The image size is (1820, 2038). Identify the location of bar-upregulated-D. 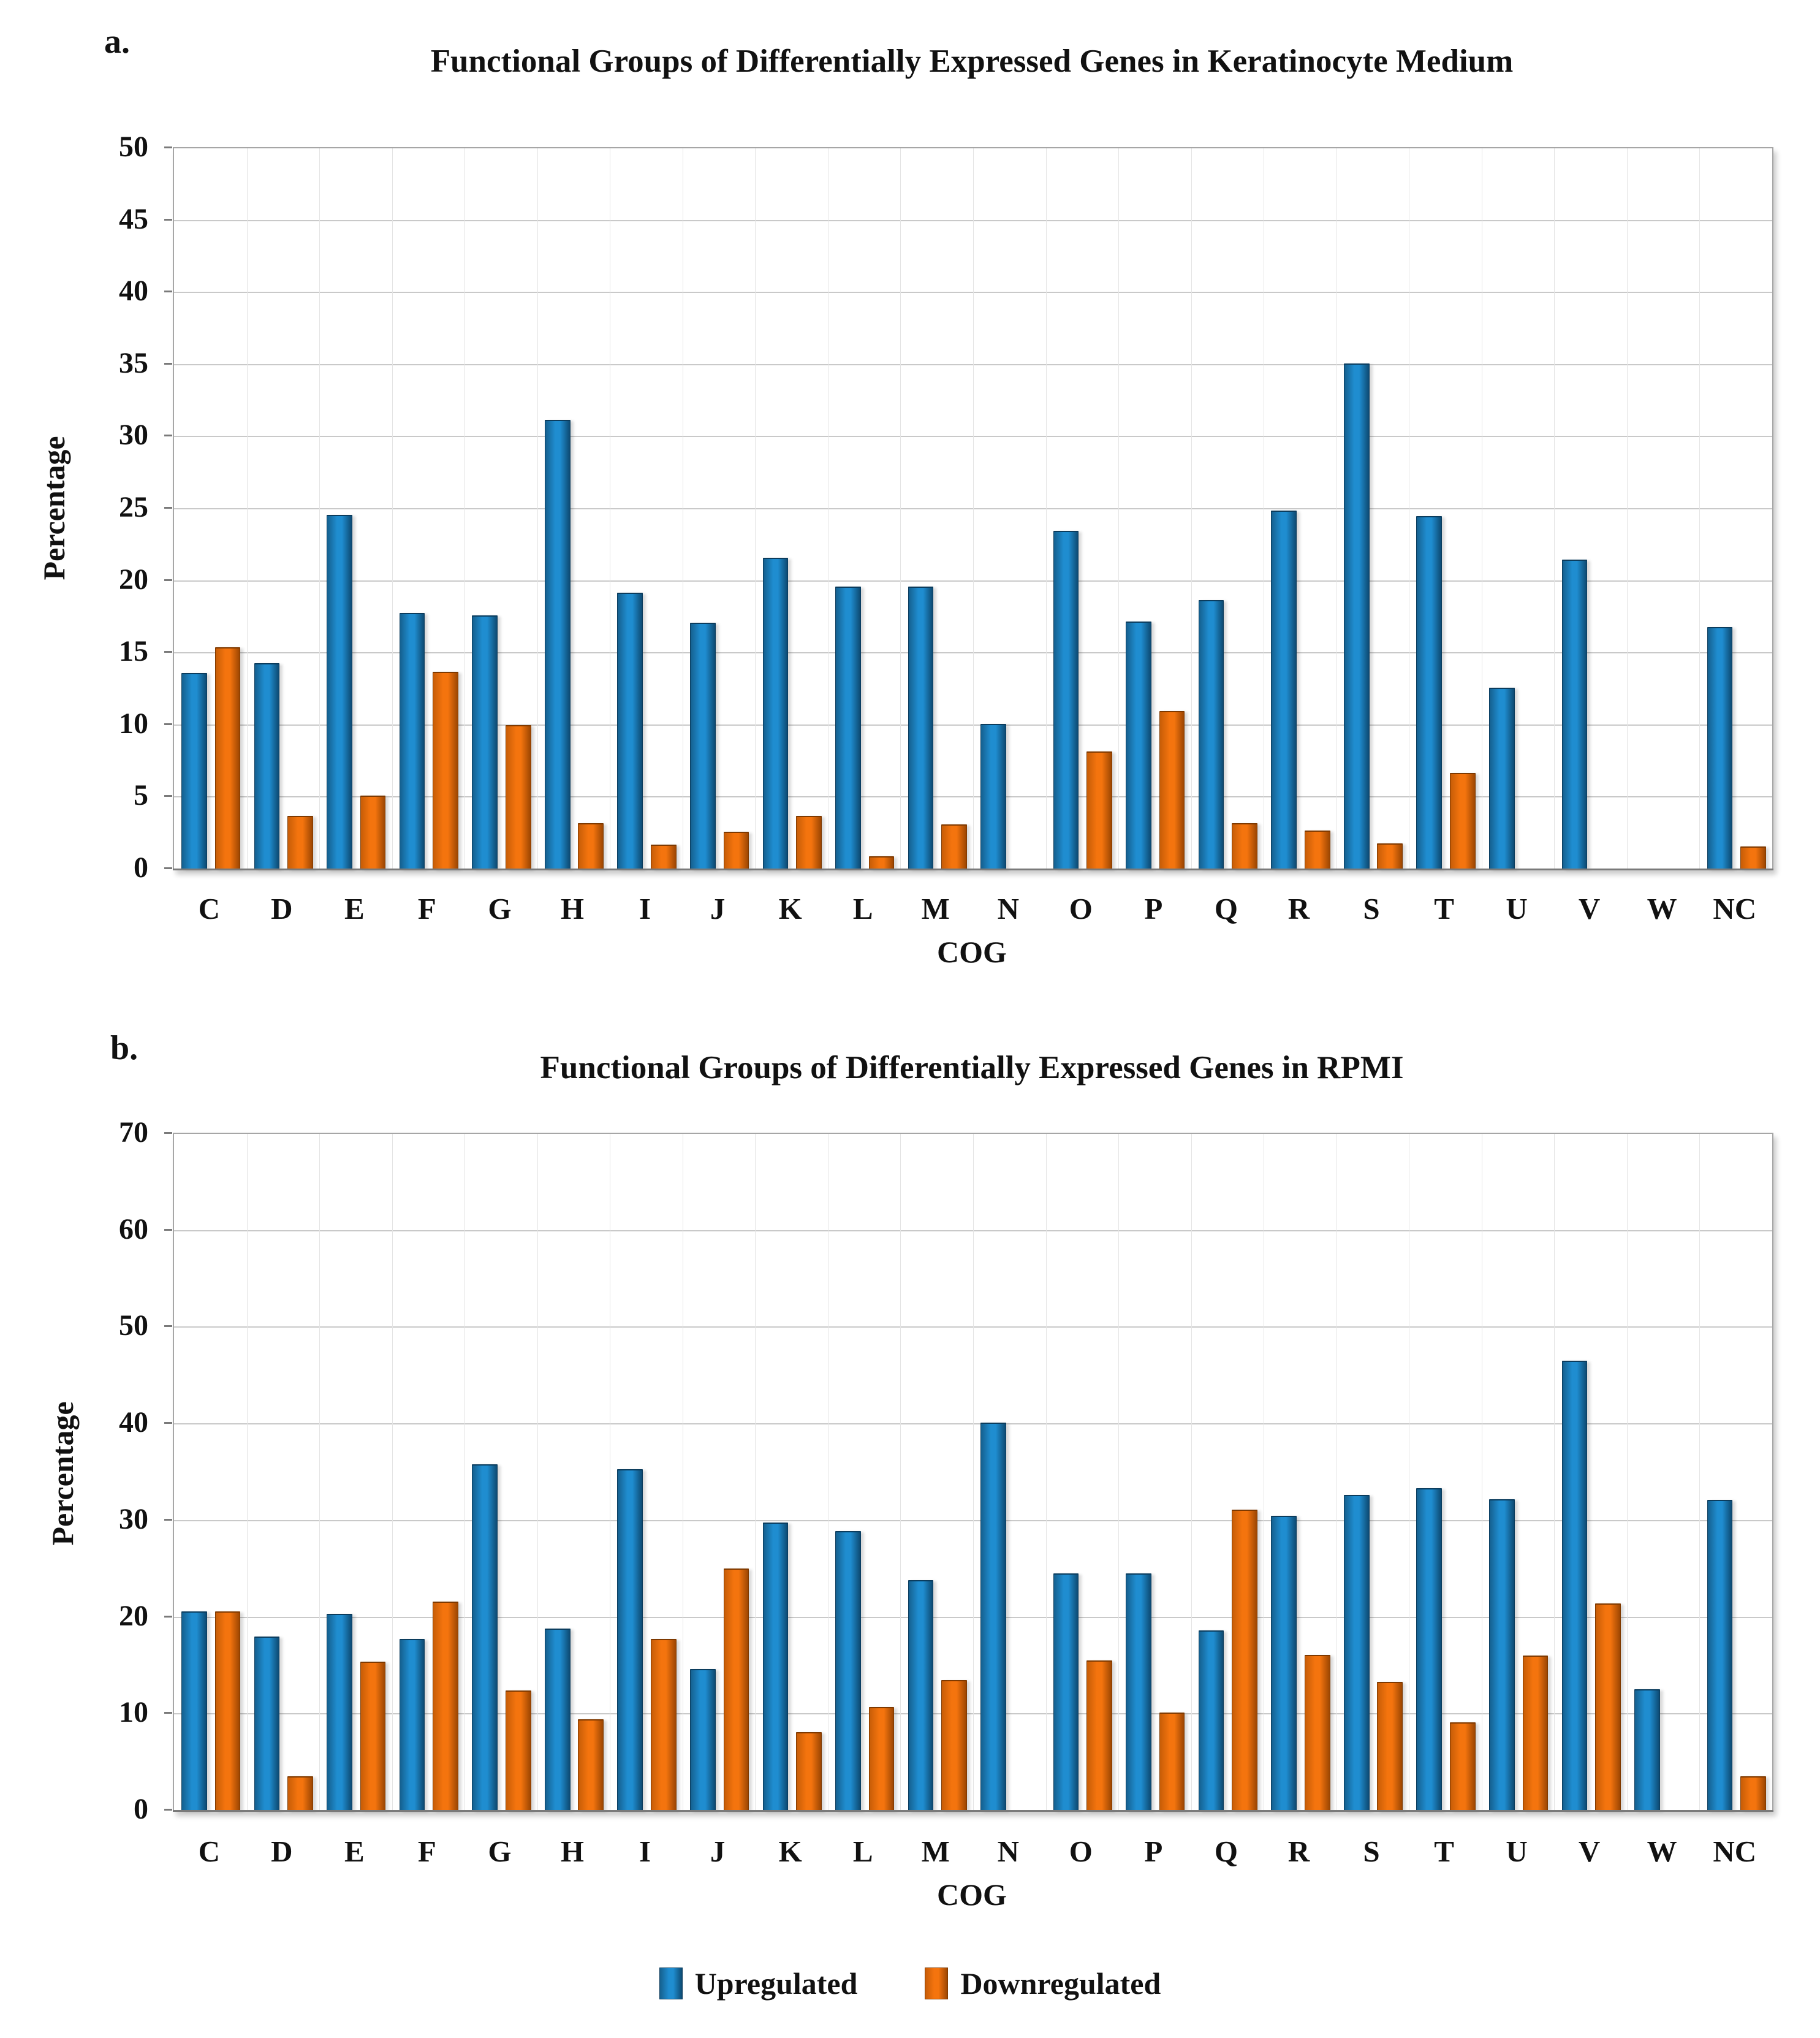
(267, 1724).